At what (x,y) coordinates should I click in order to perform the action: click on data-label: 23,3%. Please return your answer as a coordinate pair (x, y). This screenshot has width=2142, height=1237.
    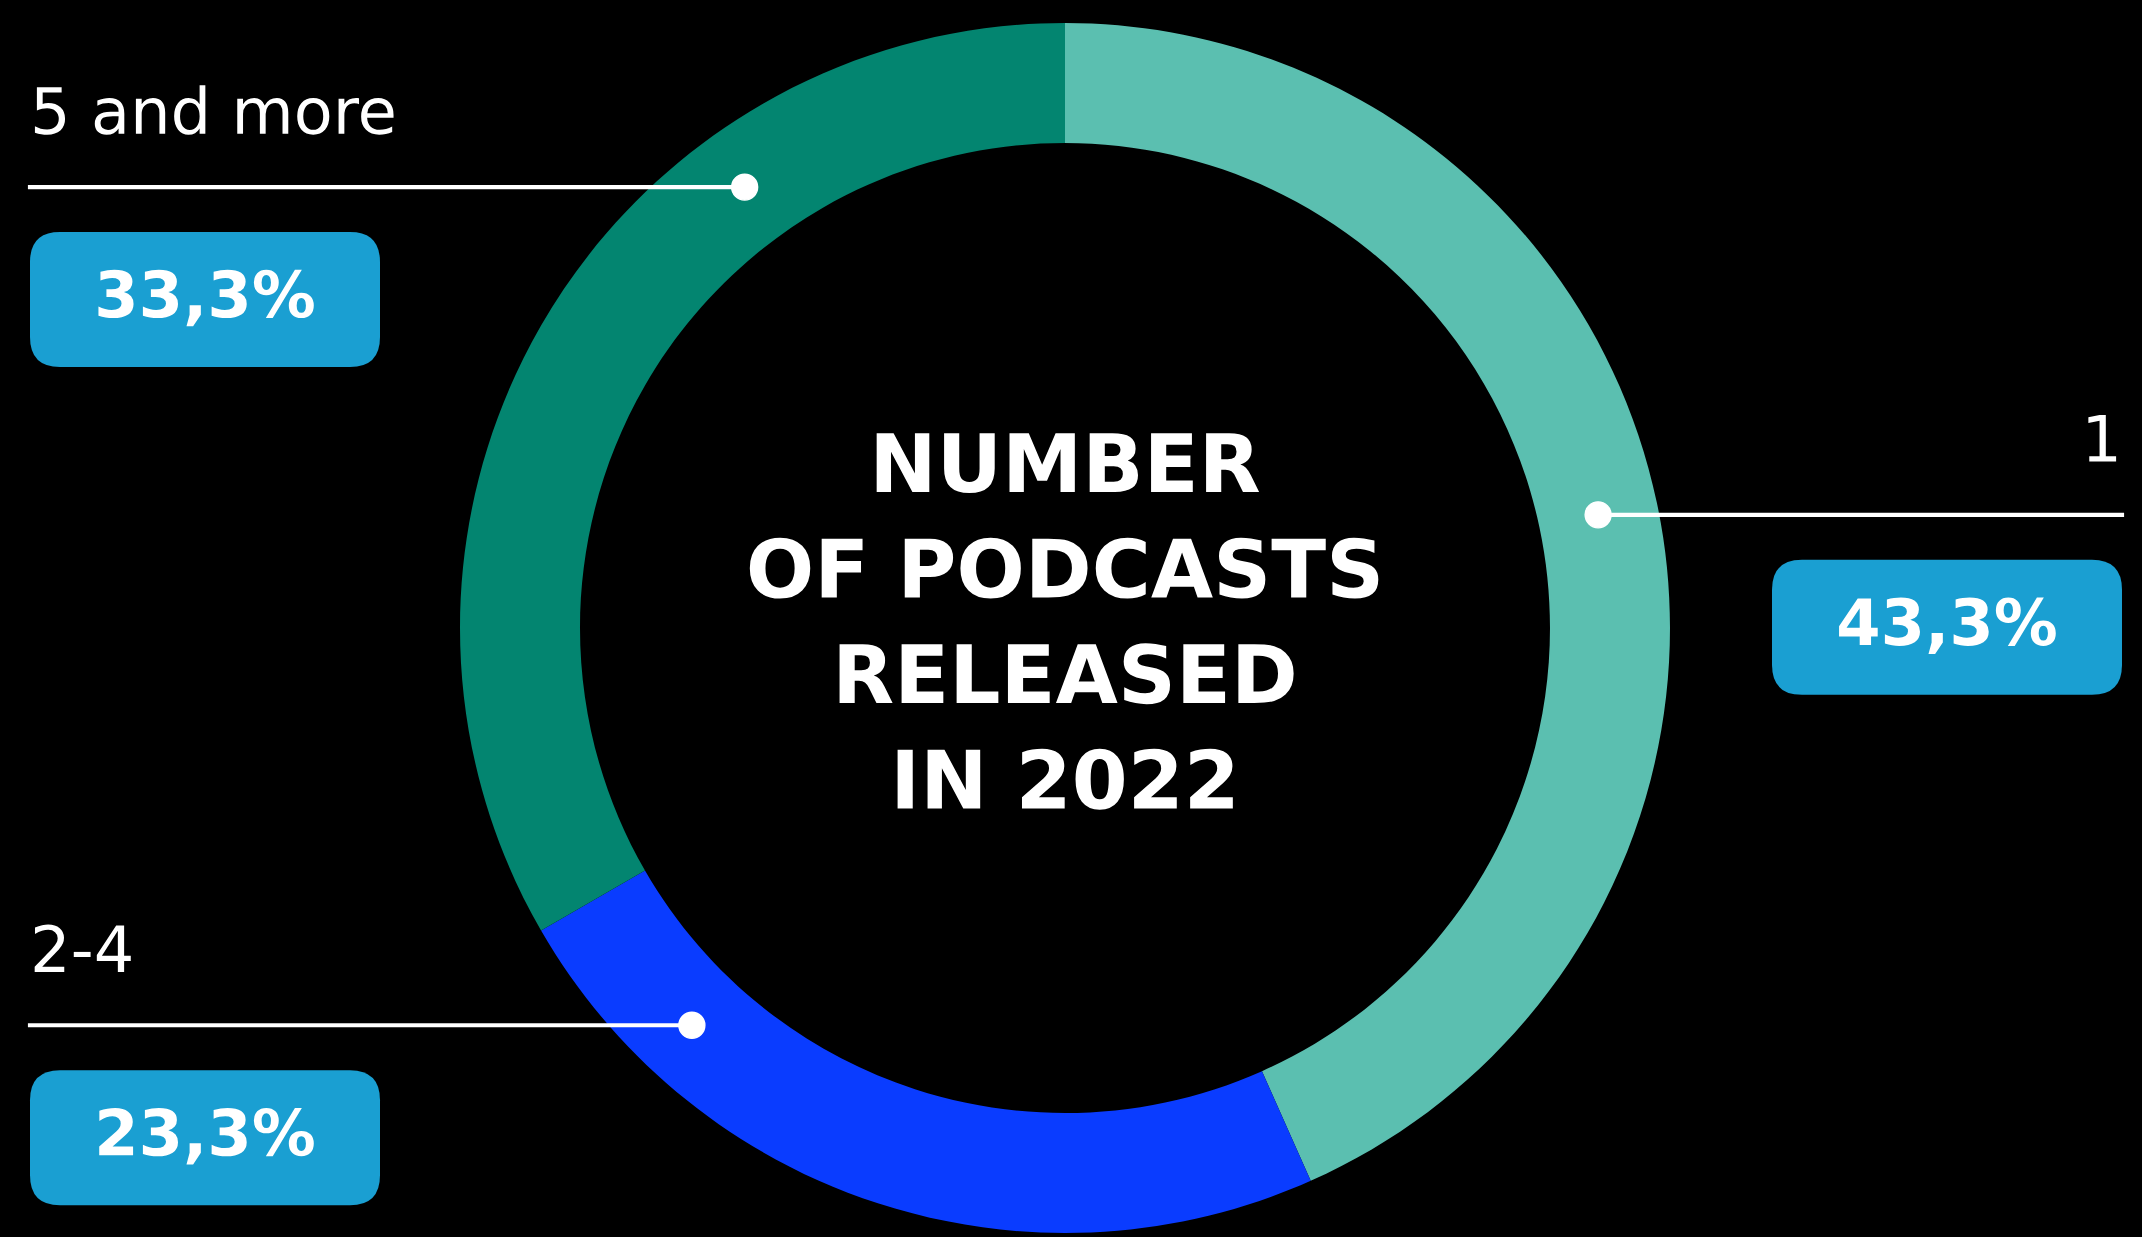
    Looking at the image, I should click on (206, 1136).